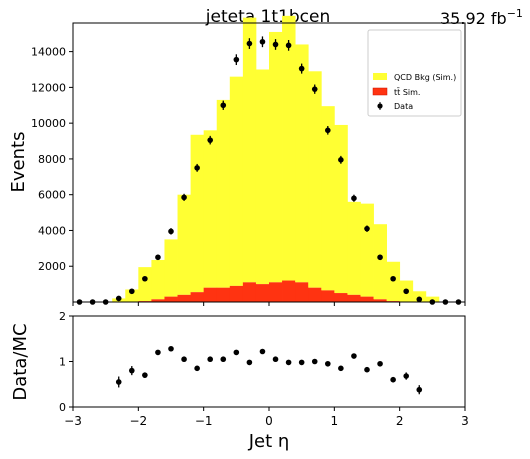 Image resolution: width=530 pixels, height=459 pixels. Describe the element at coordinates (18, 162) in the screenshot. I see `main-y-axis-label: Events` at that location.